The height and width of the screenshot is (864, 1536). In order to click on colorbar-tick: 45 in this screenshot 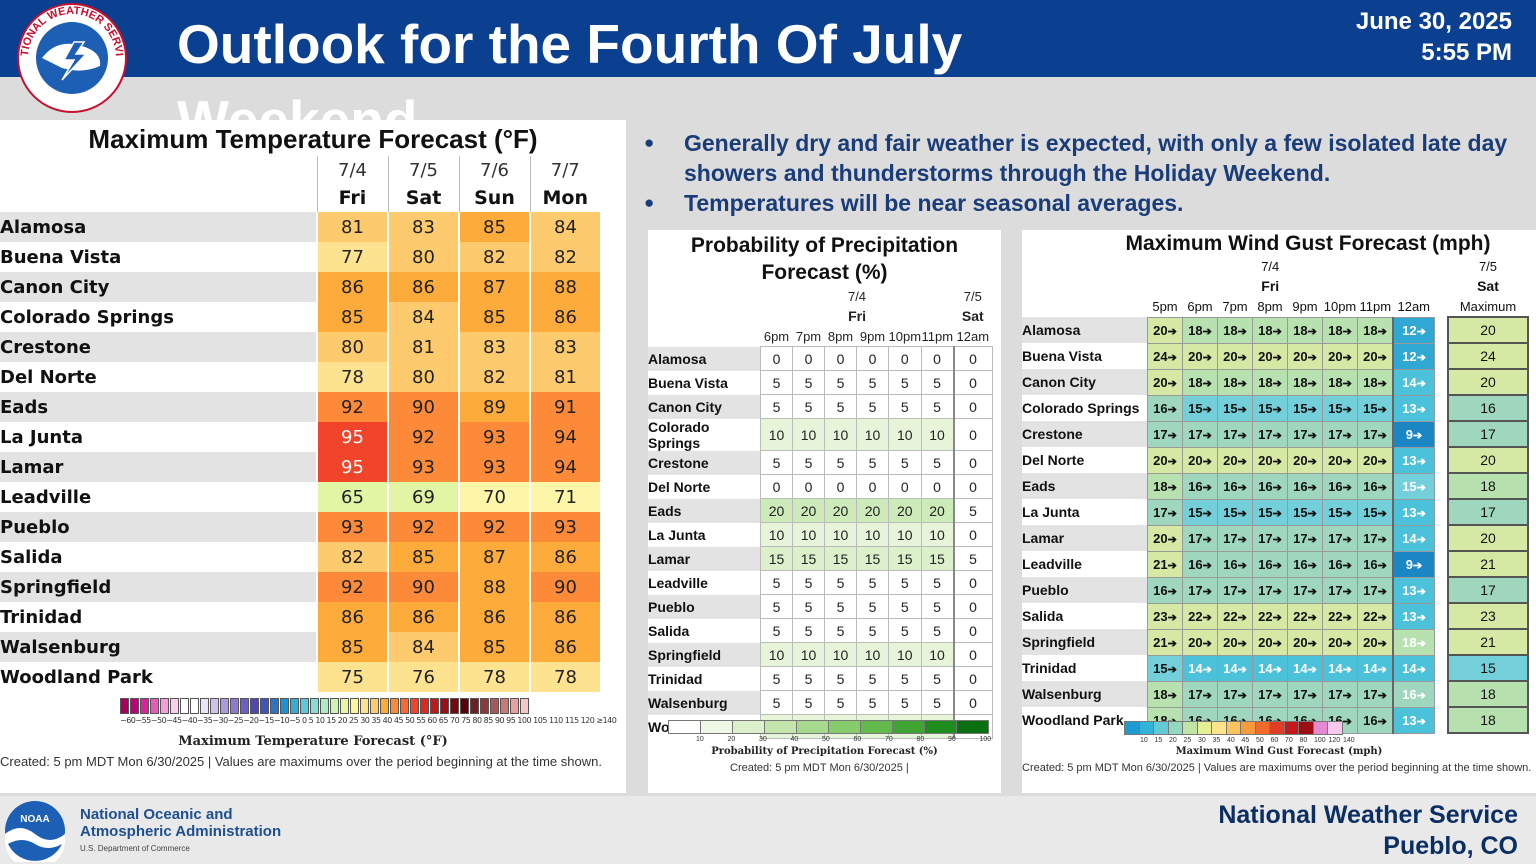, I will do `click(1245, 740)`.